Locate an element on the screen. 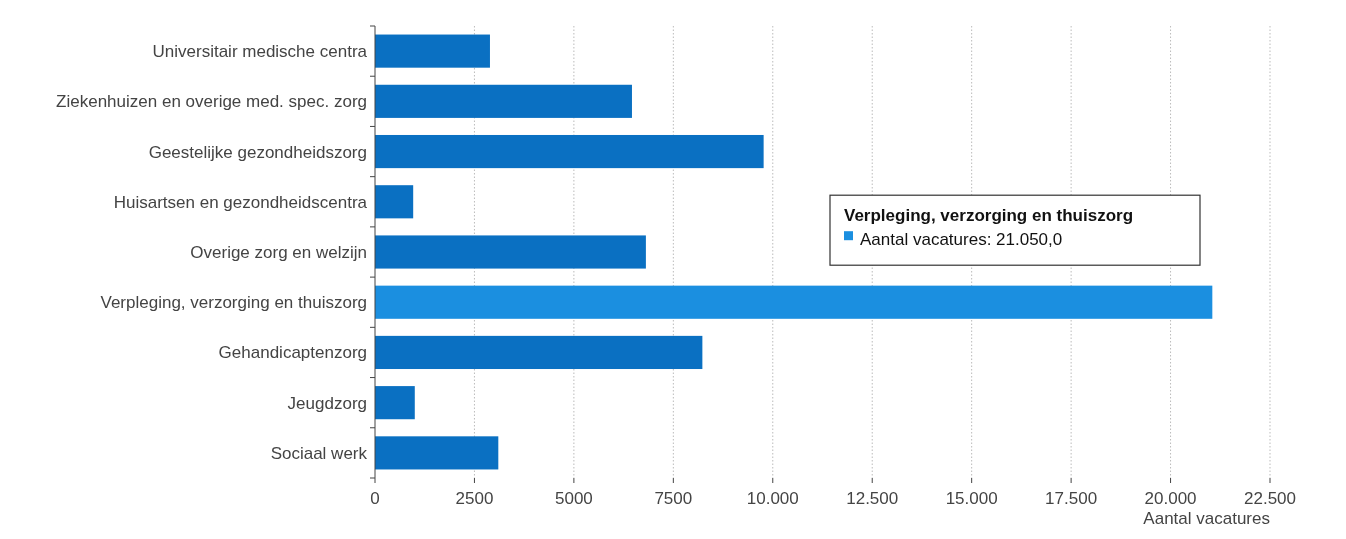 The height and width of the screenshot is (539, 1346). x-axis-title: Aantal vacatures is located at coordinates (1206, 518).